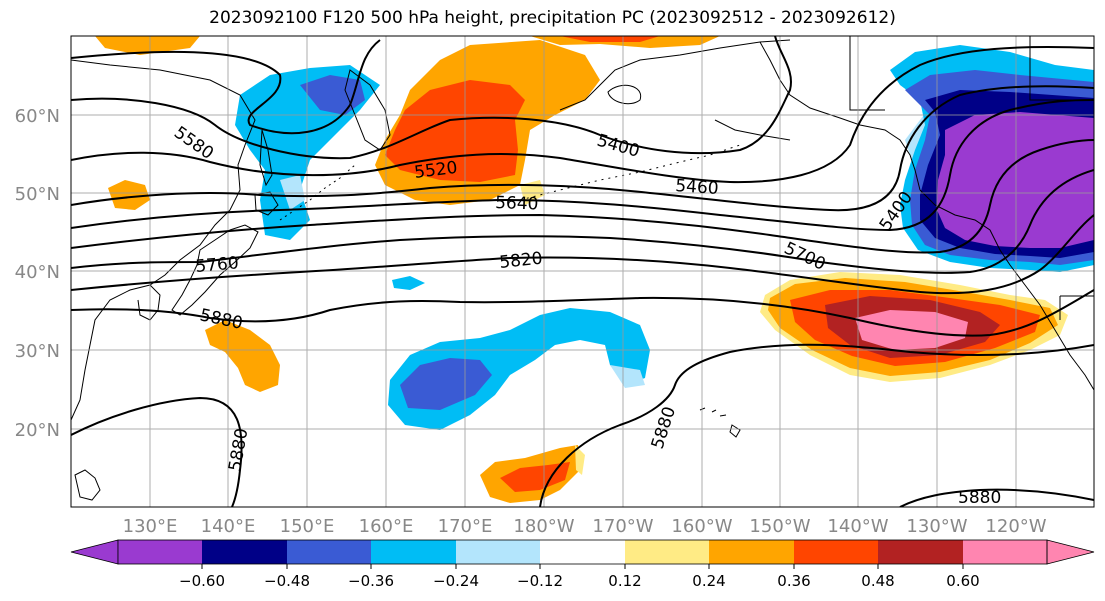 The image size is (1105, 601). I want to click on lat-label: 40°N, so click(37, 272).